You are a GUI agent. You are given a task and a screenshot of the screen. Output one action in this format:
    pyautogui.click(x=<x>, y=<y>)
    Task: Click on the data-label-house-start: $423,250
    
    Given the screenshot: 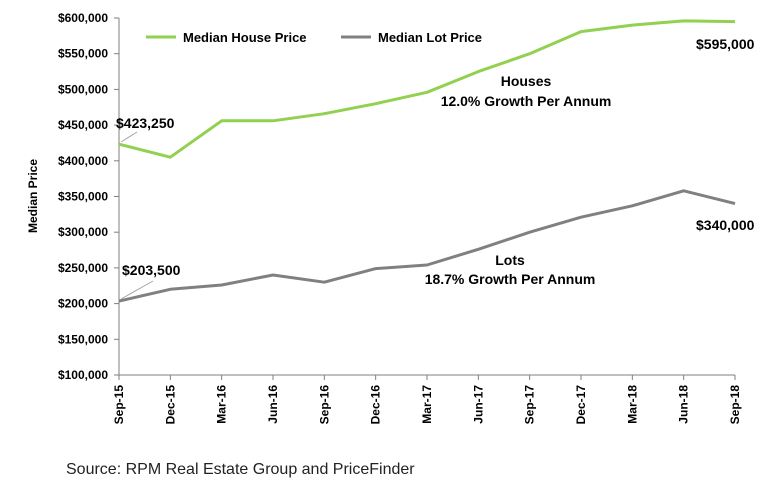 What is the action you would take?
    pyautogui.click(x=145, y=123)
    